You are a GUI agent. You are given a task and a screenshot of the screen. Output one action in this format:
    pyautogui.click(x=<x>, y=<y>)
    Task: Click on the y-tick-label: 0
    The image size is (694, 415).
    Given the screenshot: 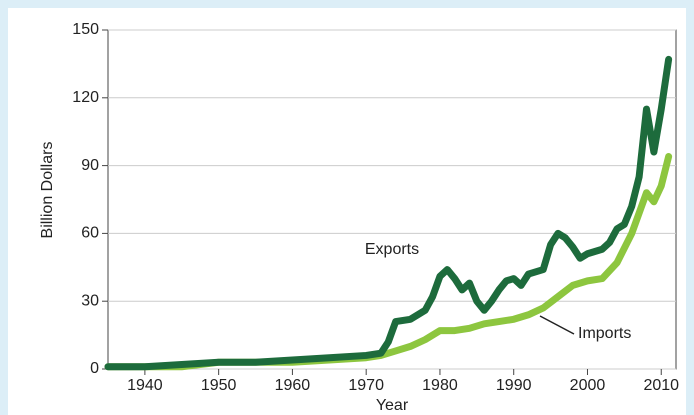 What is the action you would take?
    pyautogui.click(x=94, y=368)
    